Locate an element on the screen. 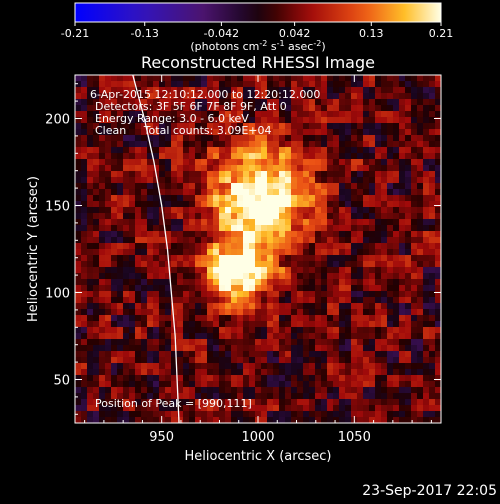 The image size is (500, 504). y-axis-label: Heliocentric Y (arcsec) is located at coordinates (33, 249).